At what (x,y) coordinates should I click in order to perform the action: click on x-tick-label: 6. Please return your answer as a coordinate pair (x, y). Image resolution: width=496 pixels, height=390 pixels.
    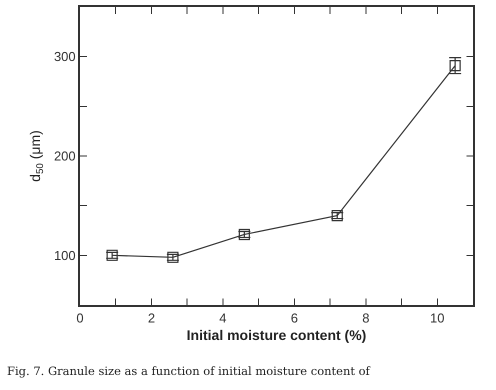
    Looking at the image, I should click on (294, 318).